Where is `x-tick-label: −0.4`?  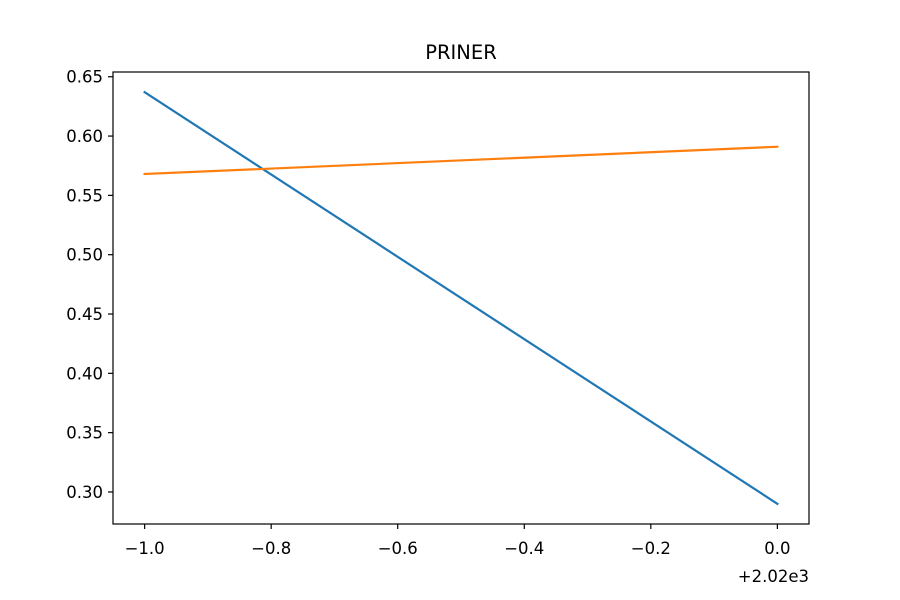
x-tick-label: −0.4 is located at coordinates (524, 548).